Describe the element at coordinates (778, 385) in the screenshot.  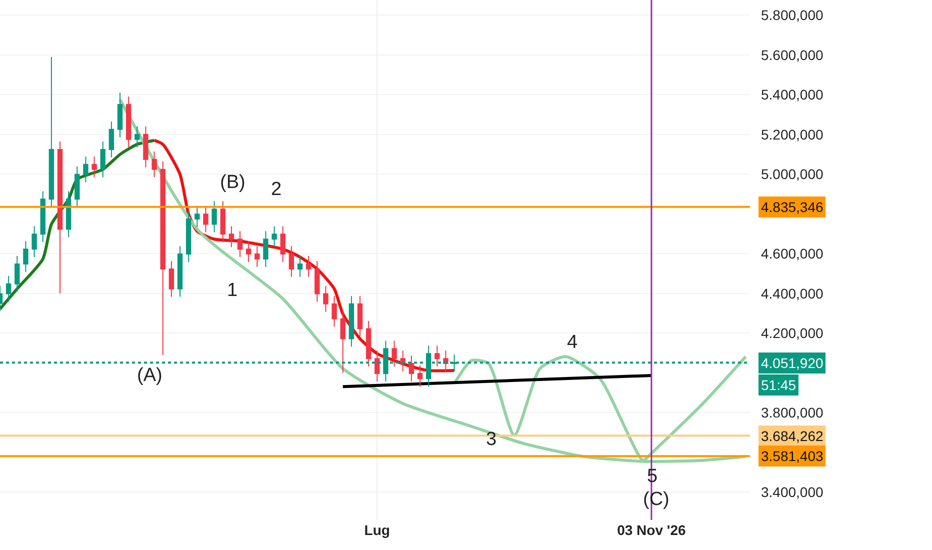
I see `text: 51:45` at that location.